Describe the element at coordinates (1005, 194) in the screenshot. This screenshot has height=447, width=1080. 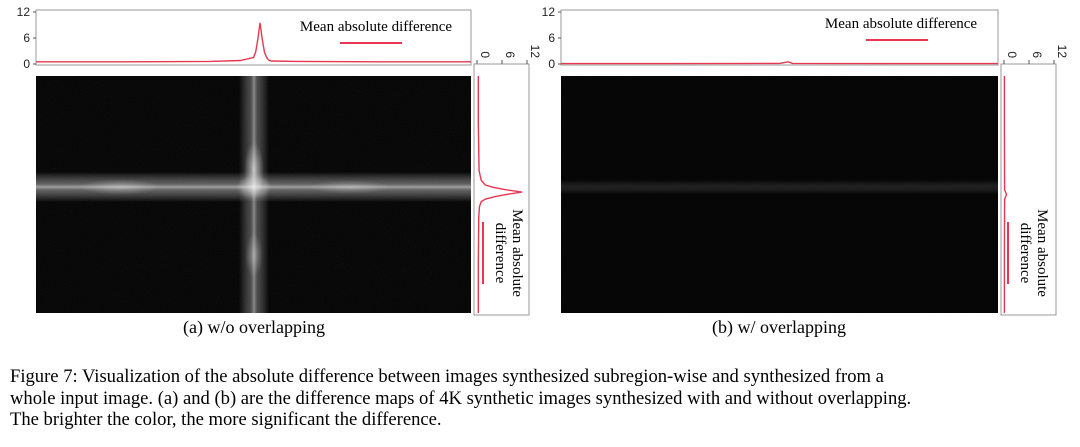
I see `panel-b-side-curve` at that location.